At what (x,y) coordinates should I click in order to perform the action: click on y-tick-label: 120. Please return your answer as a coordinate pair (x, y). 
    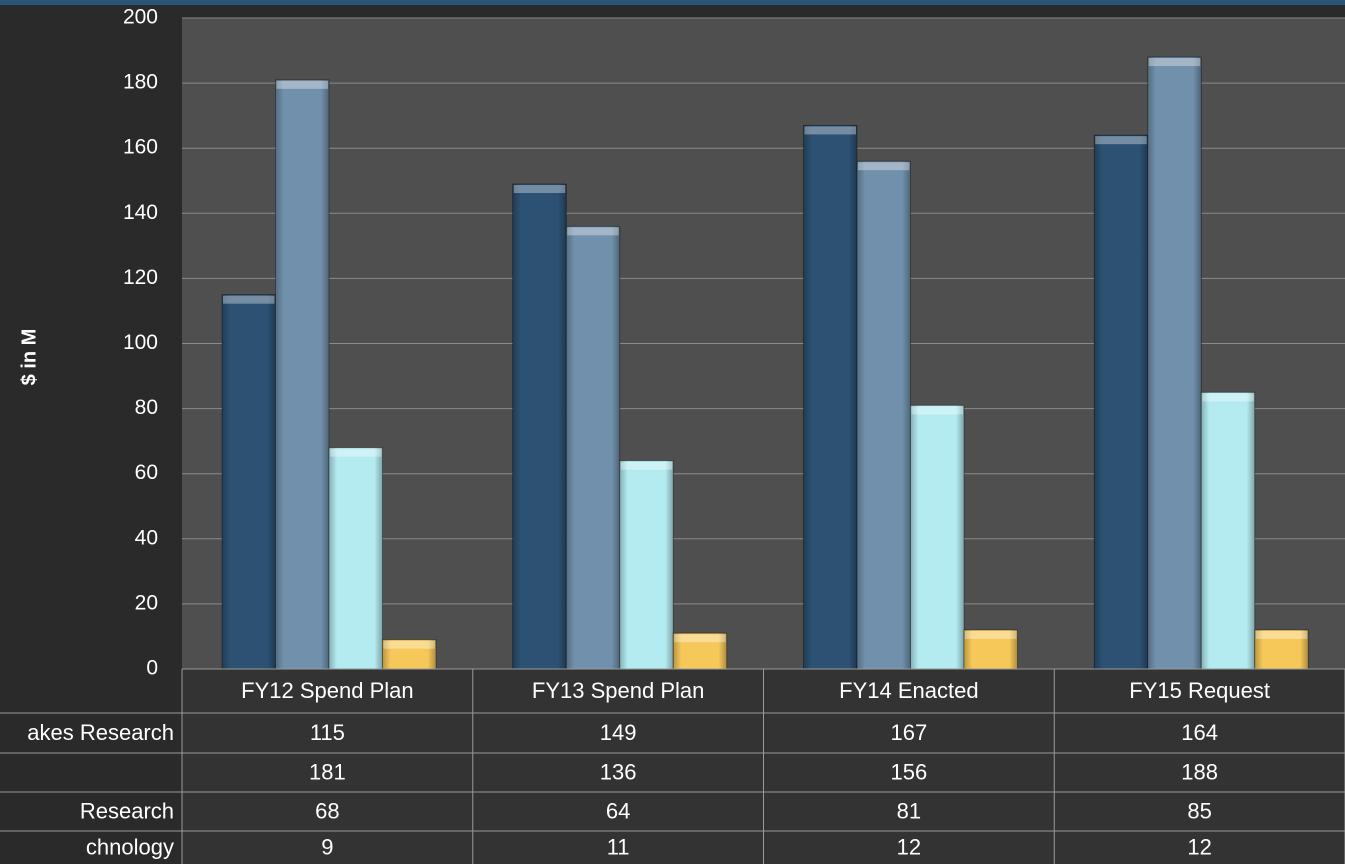
    Looking at the image, I should click on (140, 277).